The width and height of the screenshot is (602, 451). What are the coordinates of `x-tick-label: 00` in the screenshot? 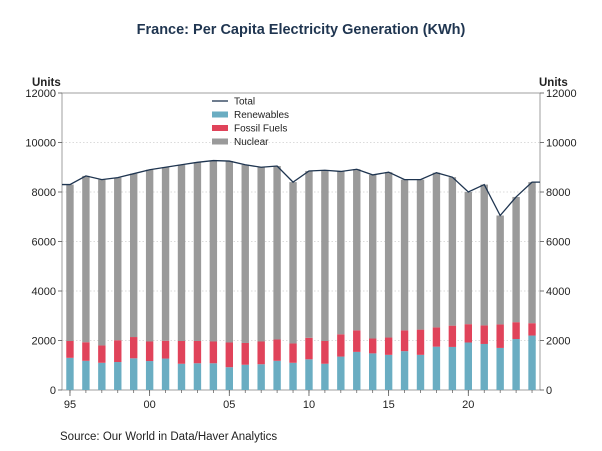 It's located at (150, 405).